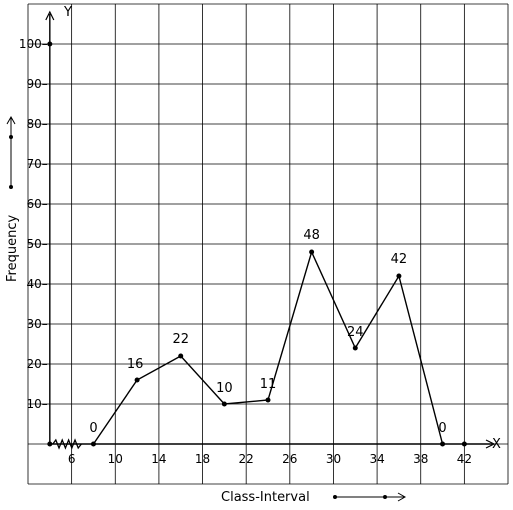 The width and height of the screenshot is (513, 510). I want to click on x-axis-arrow, so click(370, 497).